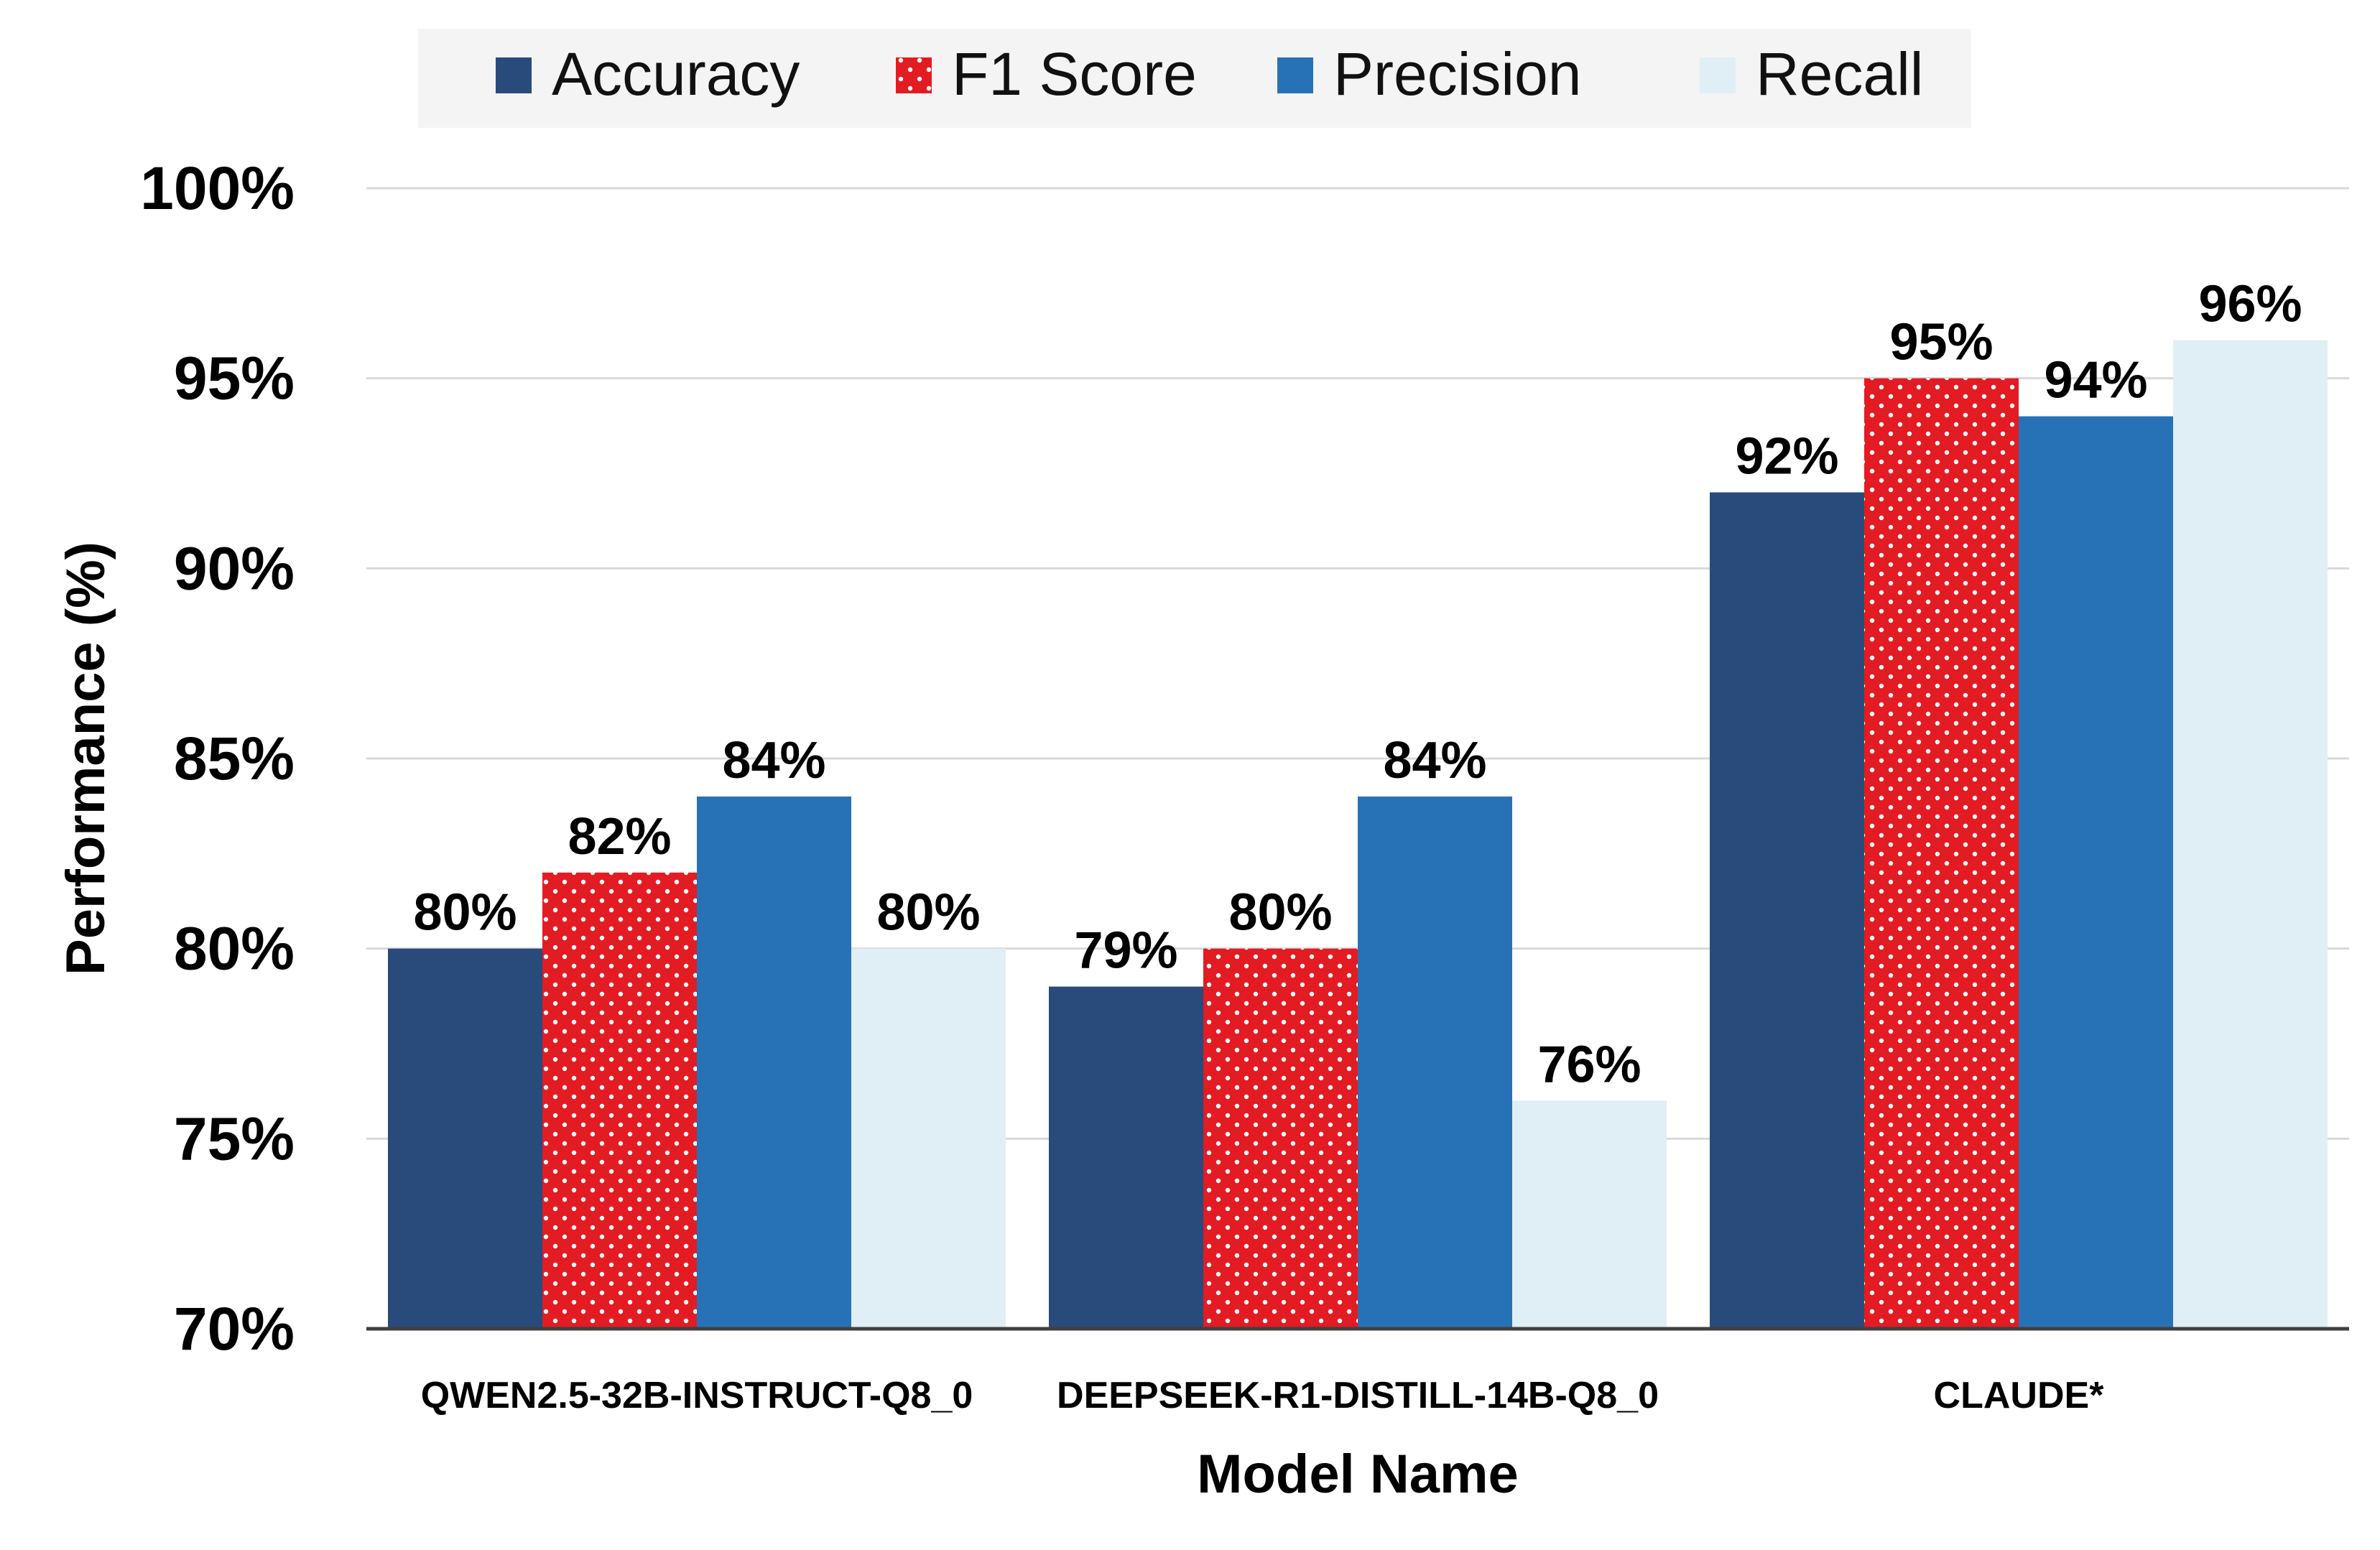 This screenshot has width=2380, height=1550. I want to click on x-tick-label-qwen2-5-32b-instruct-q8-0: QWEN2.5-32B-INSTRUCT-Q8_0, so click(697, 1395).